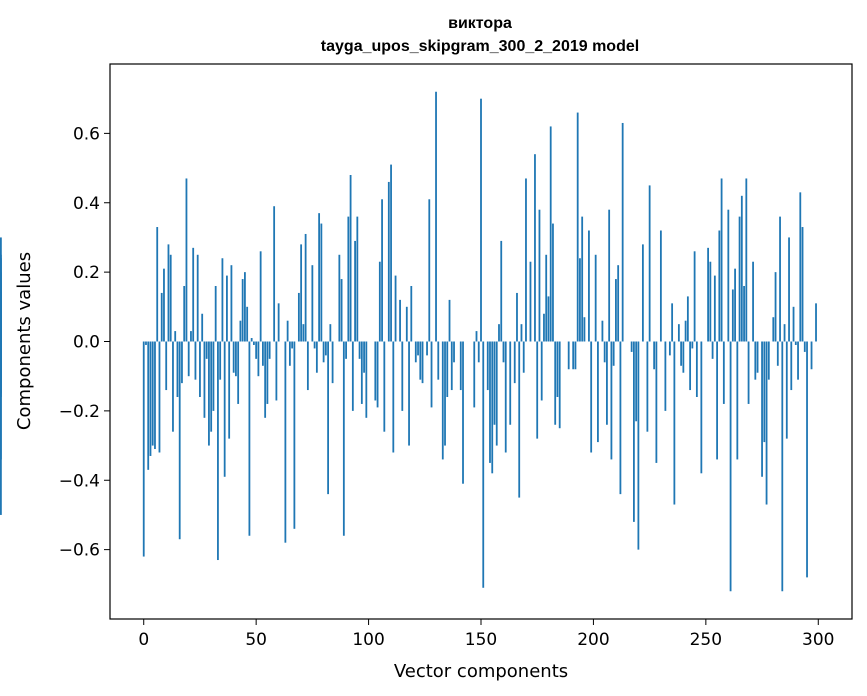  Describe the element at coordinates (143, 640) in the screenshot. I see `x-tick-label: 0` at that location.